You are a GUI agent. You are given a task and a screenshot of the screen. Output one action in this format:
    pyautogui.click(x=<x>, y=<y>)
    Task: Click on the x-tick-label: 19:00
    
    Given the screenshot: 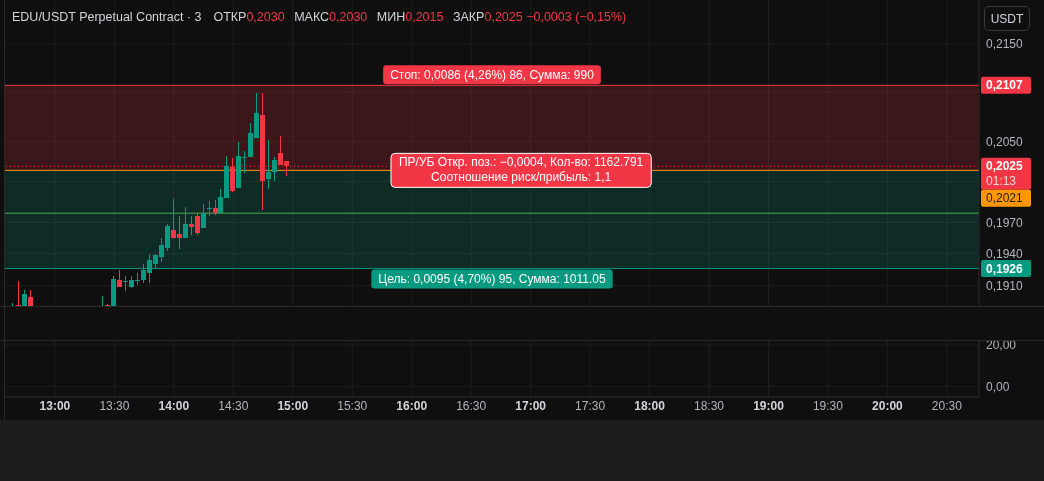 What is the action you would take?
    pyautogui.click(x=769, y=405)
    